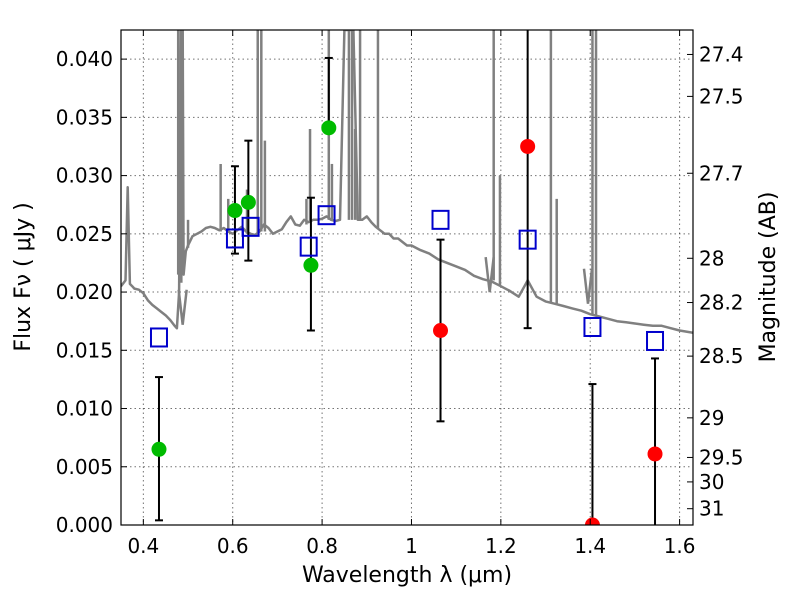 The height and width of the screenshot is (600, 800). What do you see at coordinates (322, 546) in the screenshot?
I see `x-tick-label: 0.8` at bounding box center [322, 546].